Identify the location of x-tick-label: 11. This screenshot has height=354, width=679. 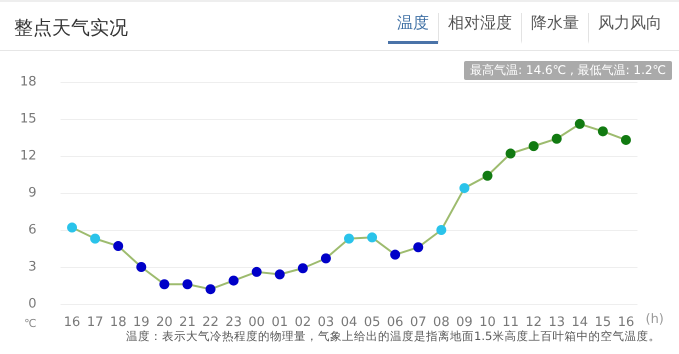
(510, 322).